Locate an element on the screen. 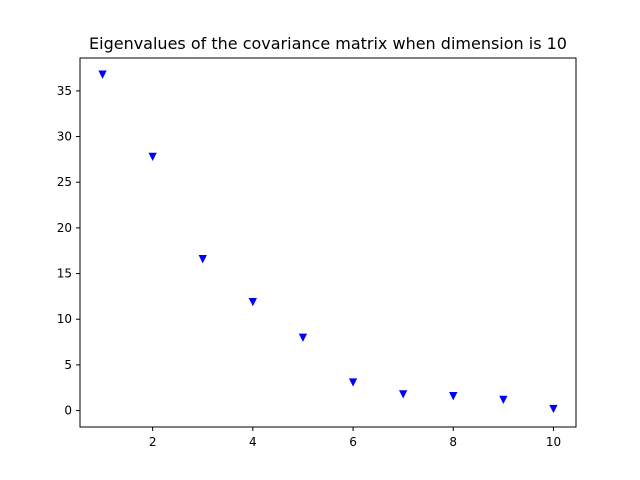 The height and width of the screenshot is (480, 640). y-tick-label: 10 is located at coordinates (64, 319).